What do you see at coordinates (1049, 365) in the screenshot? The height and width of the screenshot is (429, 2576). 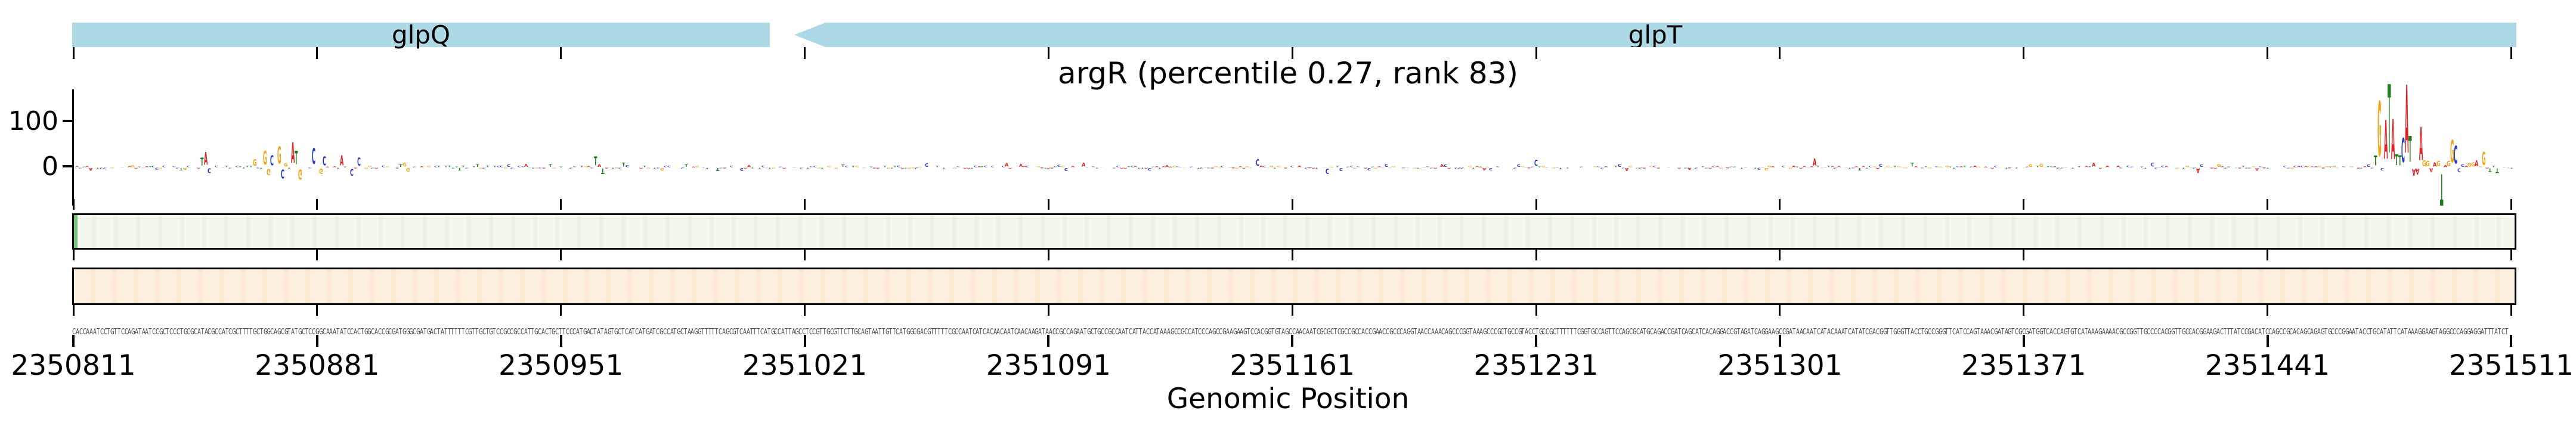 I see `x-tick-label-4: 2351091` at bounding box center [1049, 365].